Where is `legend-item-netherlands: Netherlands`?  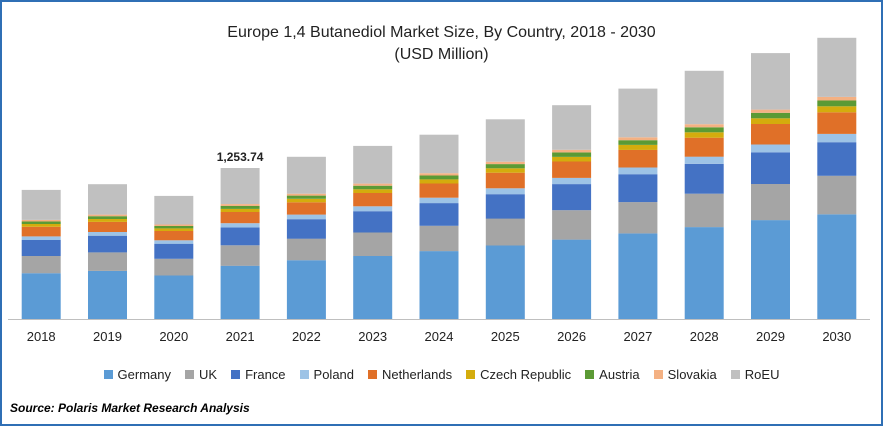 legend-item-netherlands: Netherlands is located at coordinates (410, 374).